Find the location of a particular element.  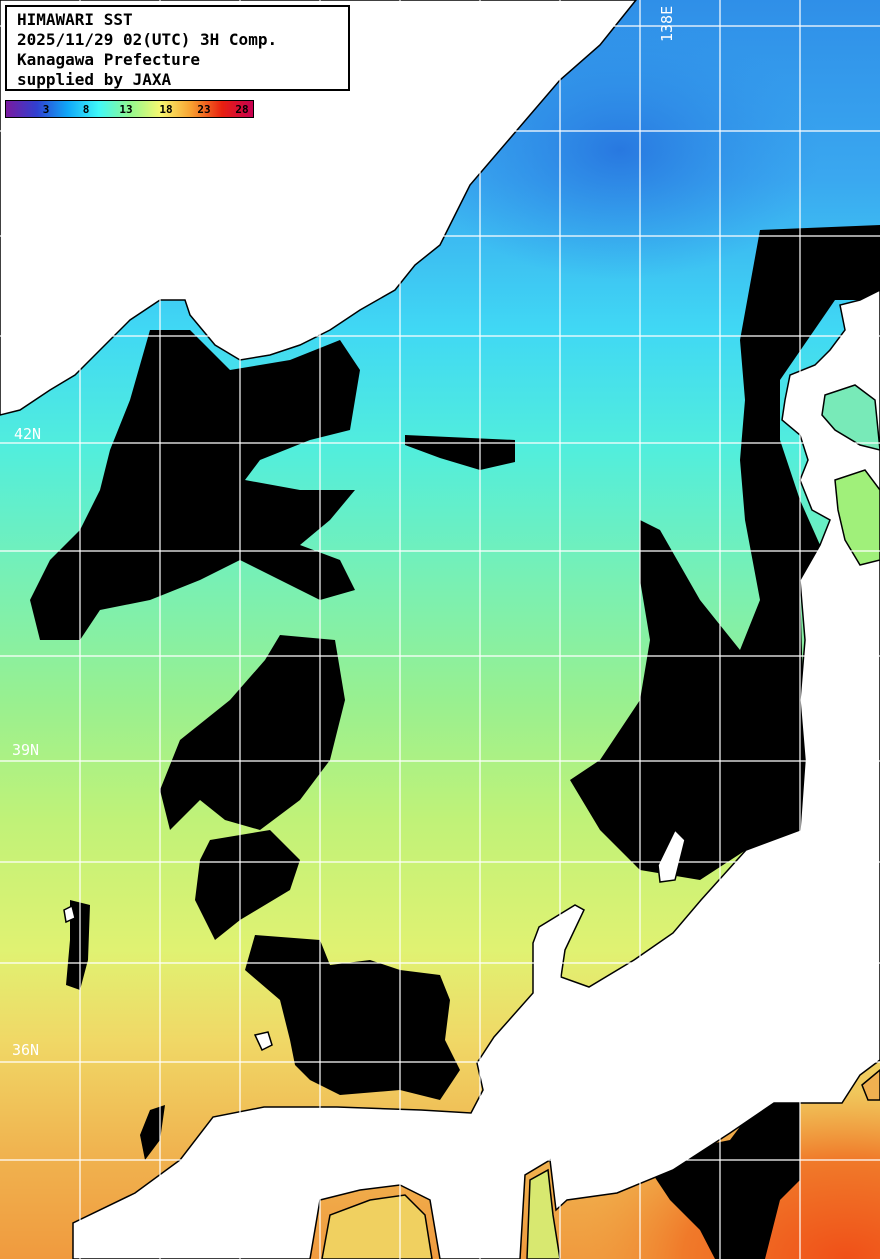

scale-label-8: 8 is located at coordinates (86, 109).